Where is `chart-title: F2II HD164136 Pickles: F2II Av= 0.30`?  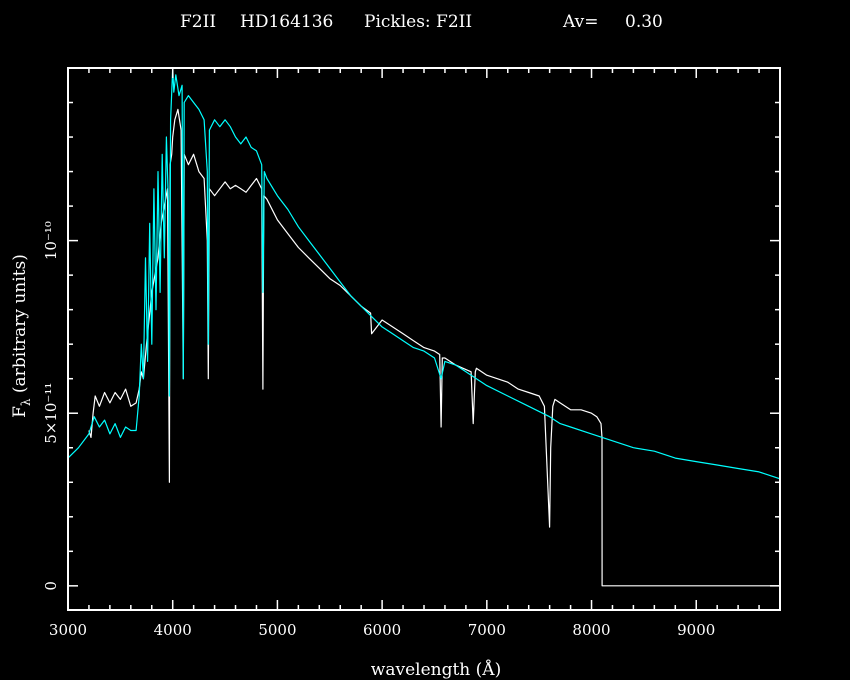 chart-title: F2II HD164136 Pickles: F2II Av= 0.30 is located at coordinates (421, 22).